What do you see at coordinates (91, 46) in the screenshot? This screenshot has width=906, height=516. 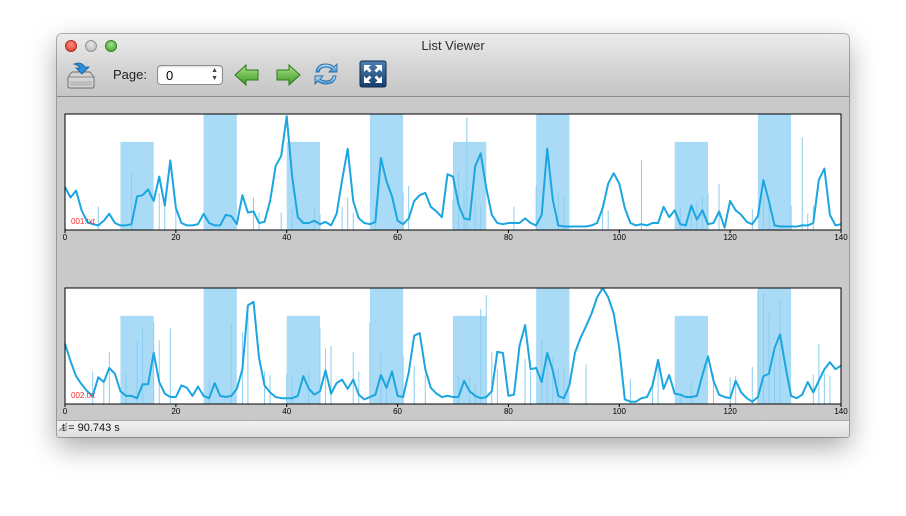 I see `minimize-window-button` at bounding box center [91, 46].